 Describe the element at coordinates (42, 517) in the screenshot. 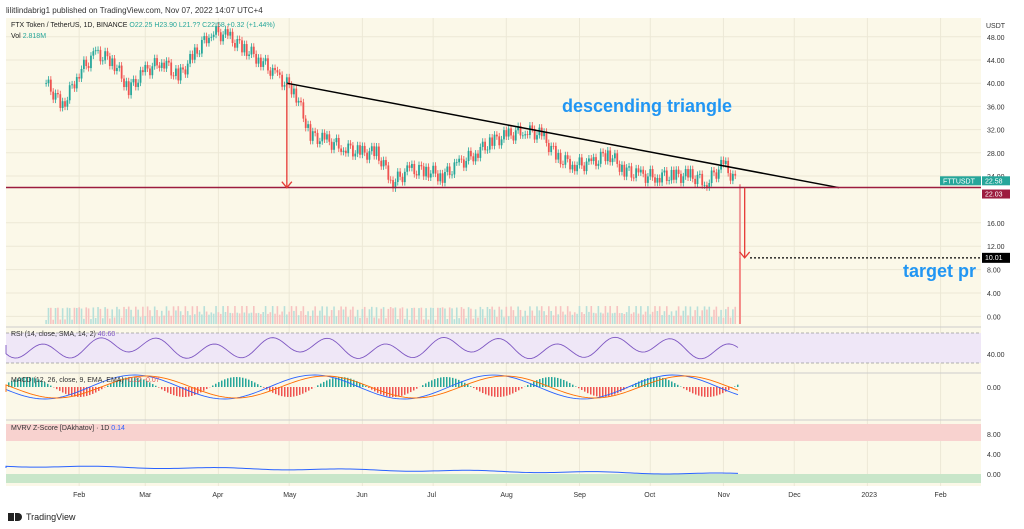

I see `footer: TradingView` at that location.